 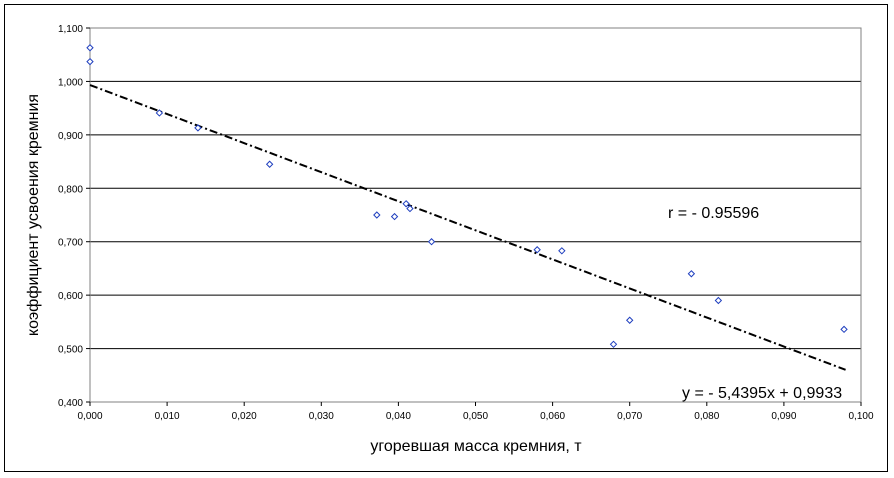 I want to click on correlation-annotation: r = - 0.95596, so click(x=713, y=213).